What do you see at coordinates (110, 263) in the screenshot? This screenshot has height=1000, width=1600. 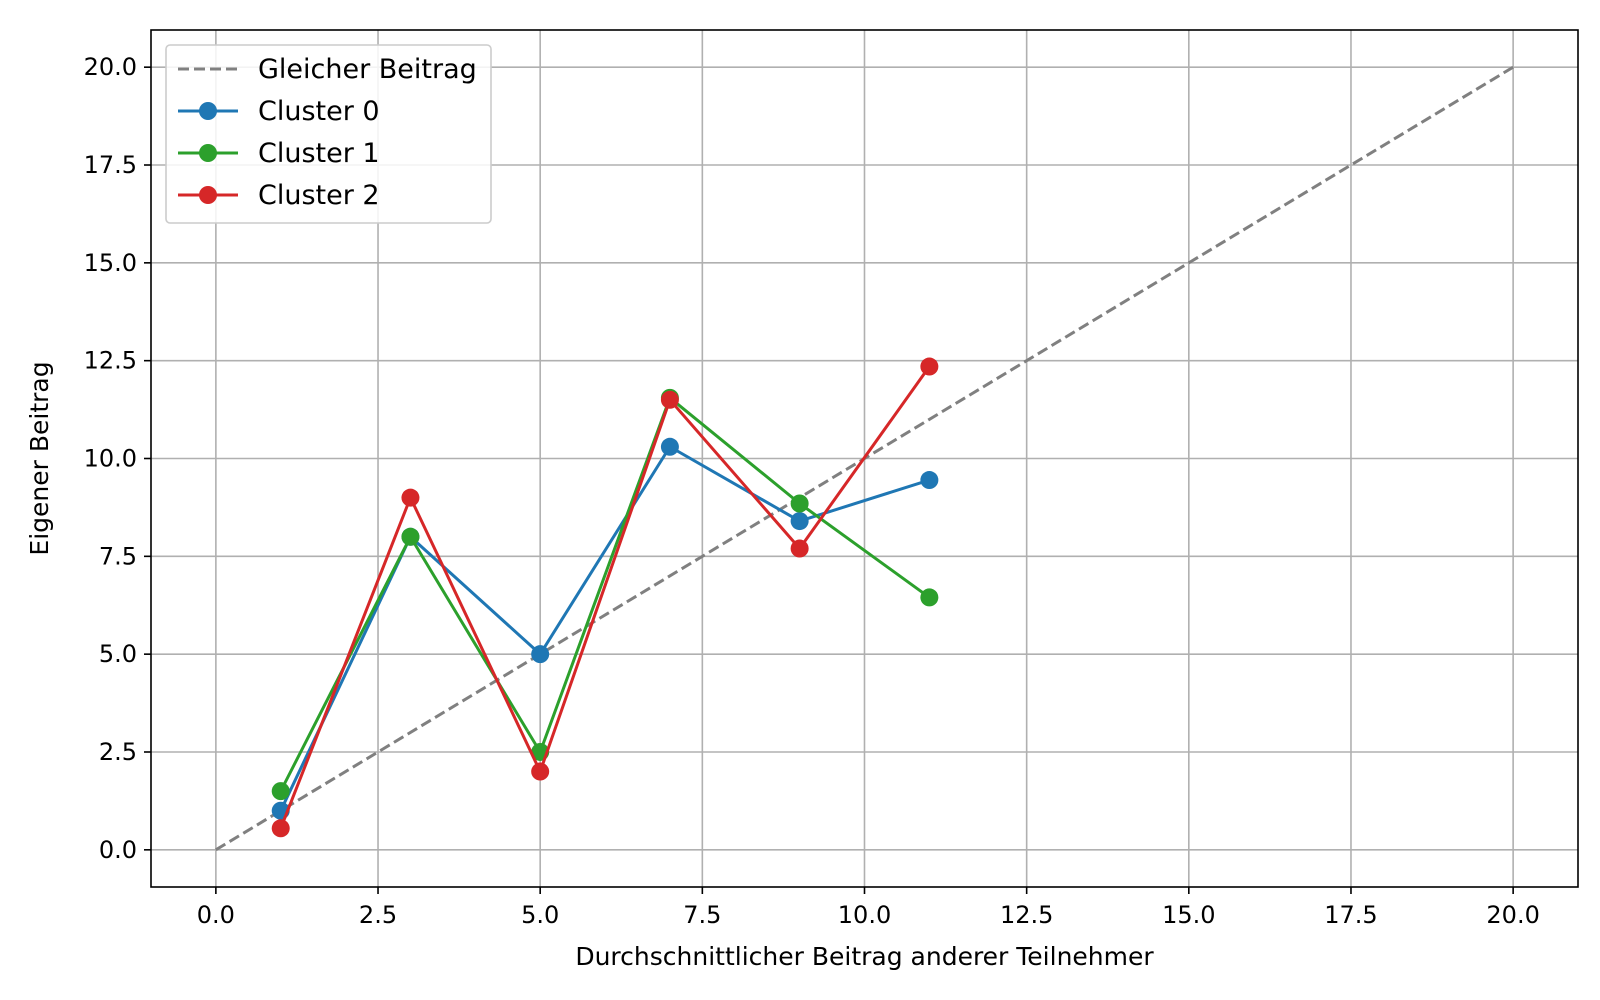 I see `y-tick-label: 15.0` at bounding box center [110, 263].